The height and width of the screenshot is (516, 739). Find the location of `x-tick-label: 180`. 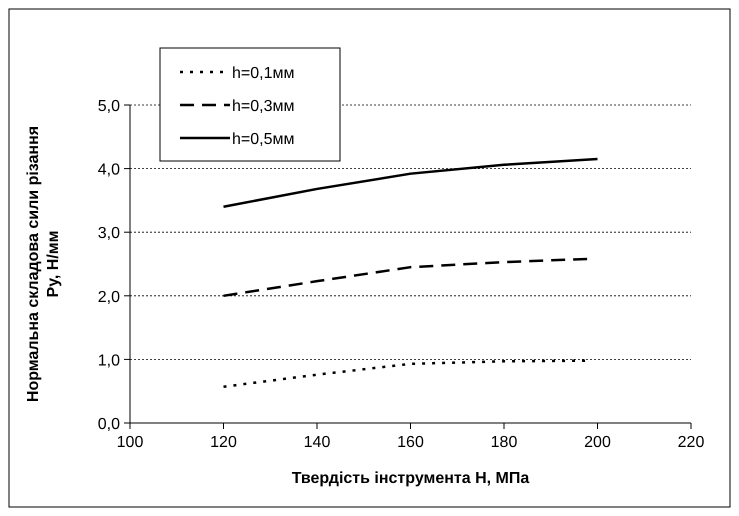

x-tick-label: 180 is located at coordinates (504, 442).